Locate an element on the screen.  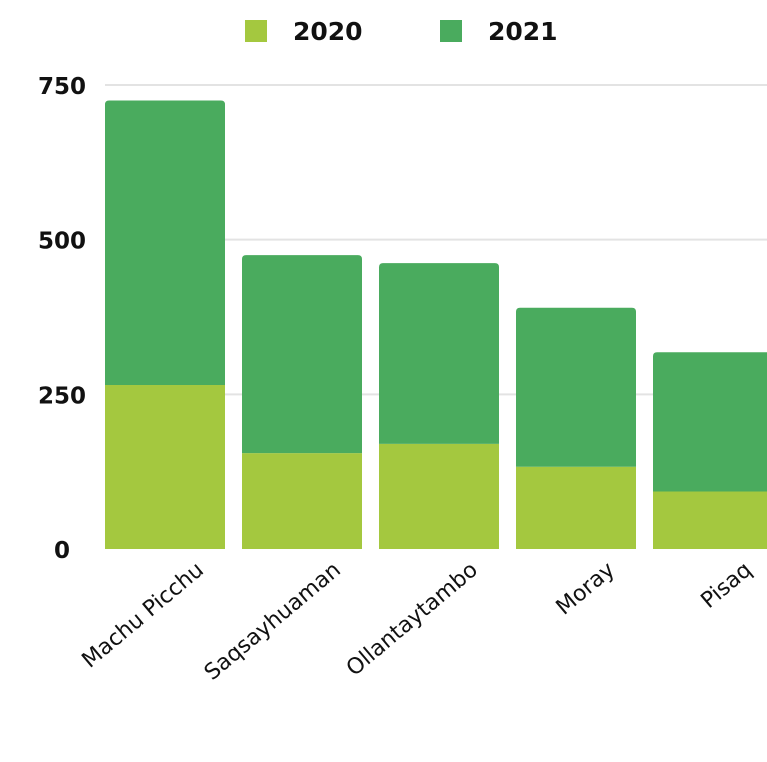
bar-2020-pisaq is located at coordinates (710, 520).